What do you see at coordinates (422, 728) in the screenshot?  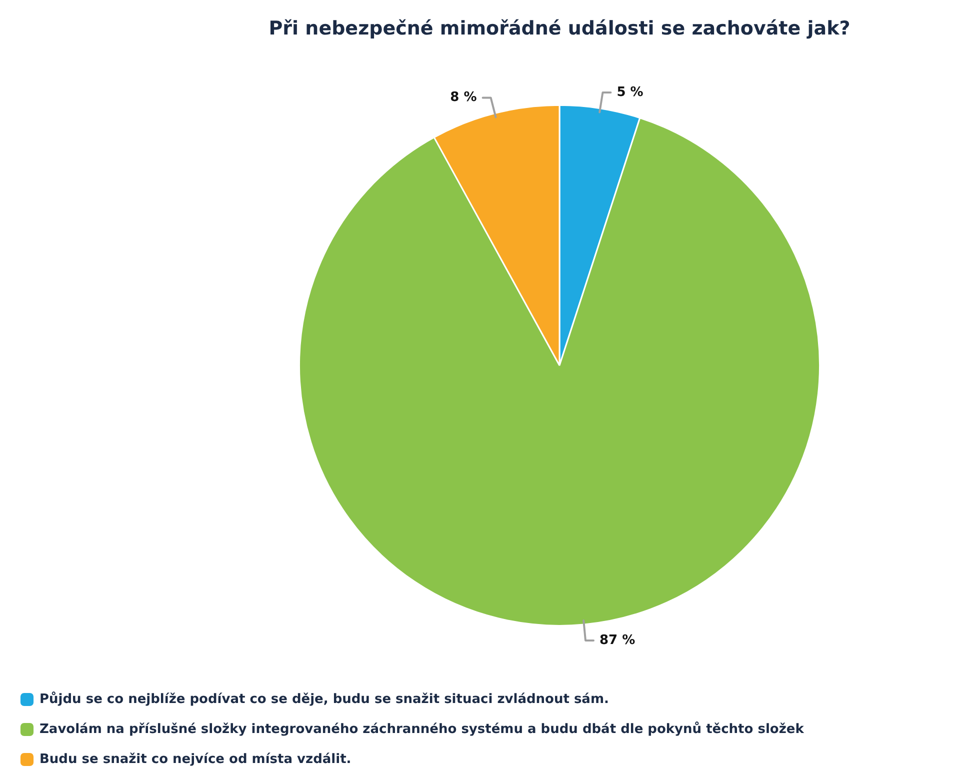 I see `legend-label: Zavolám na příslušné složky integrovaného záchranného systému a budu dbát dle pokynů těchto složek` at bounding box center [422, 728].